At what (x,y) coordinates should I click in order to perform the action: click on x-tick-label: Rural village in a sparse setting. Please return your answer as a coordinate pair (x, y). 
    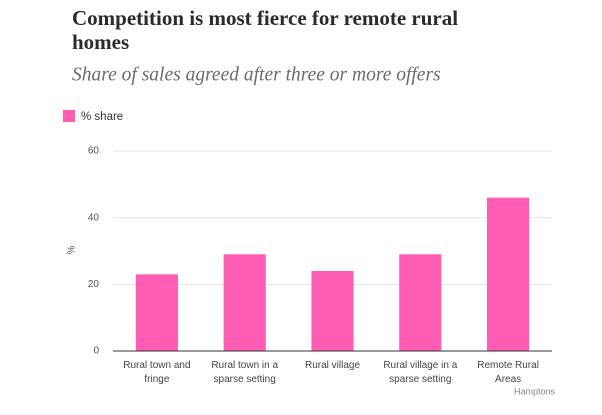
    Looking at the image, I should click on (420, 372).